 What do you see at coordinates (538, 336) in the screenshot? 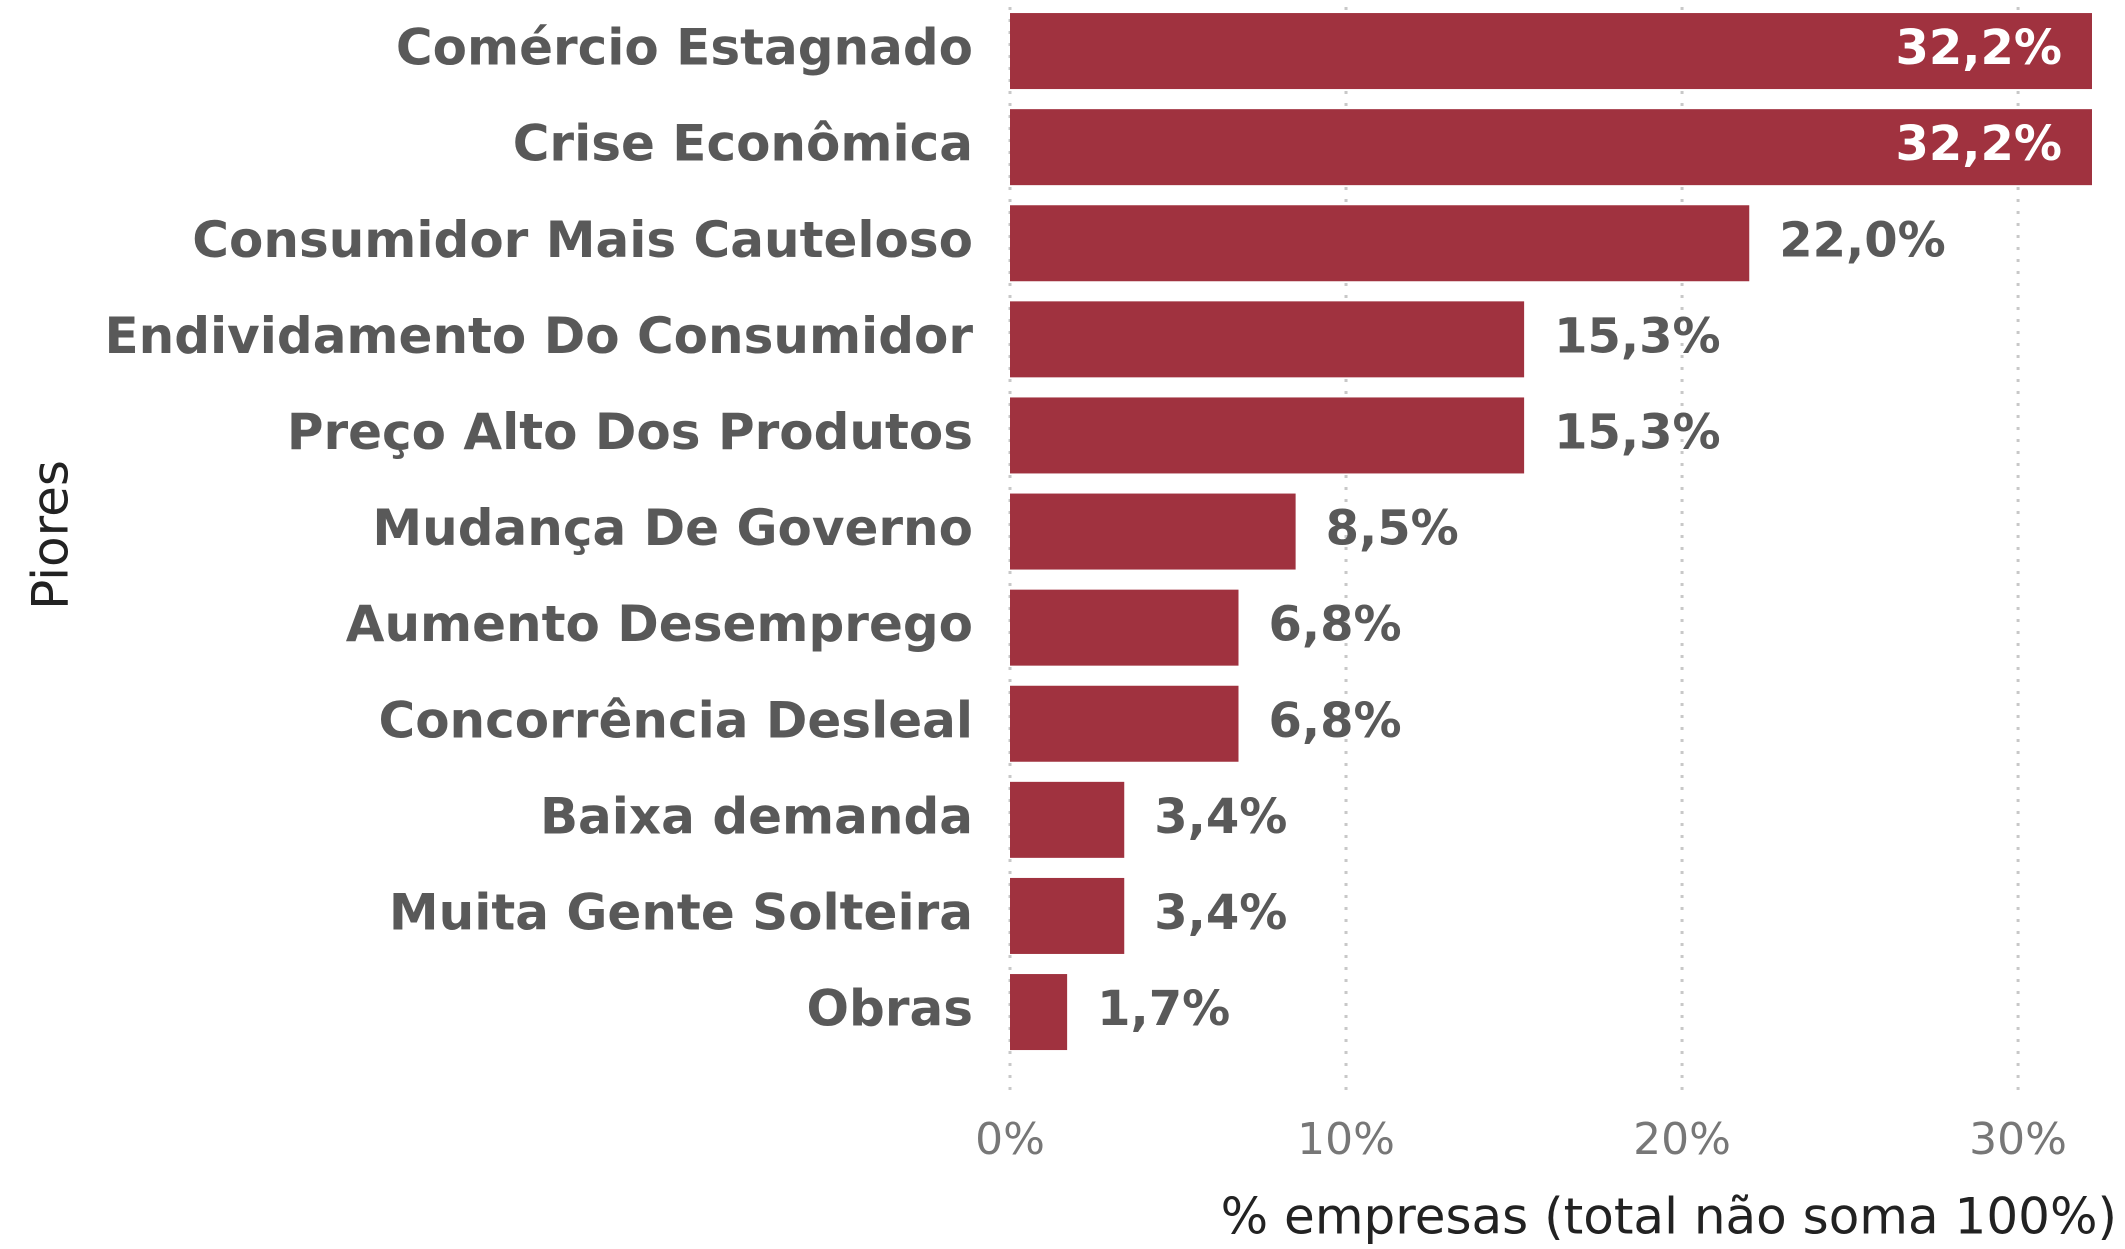
I see `y-tick-label: Endividamento Do Consumidor` at bounding box center [538, 336].